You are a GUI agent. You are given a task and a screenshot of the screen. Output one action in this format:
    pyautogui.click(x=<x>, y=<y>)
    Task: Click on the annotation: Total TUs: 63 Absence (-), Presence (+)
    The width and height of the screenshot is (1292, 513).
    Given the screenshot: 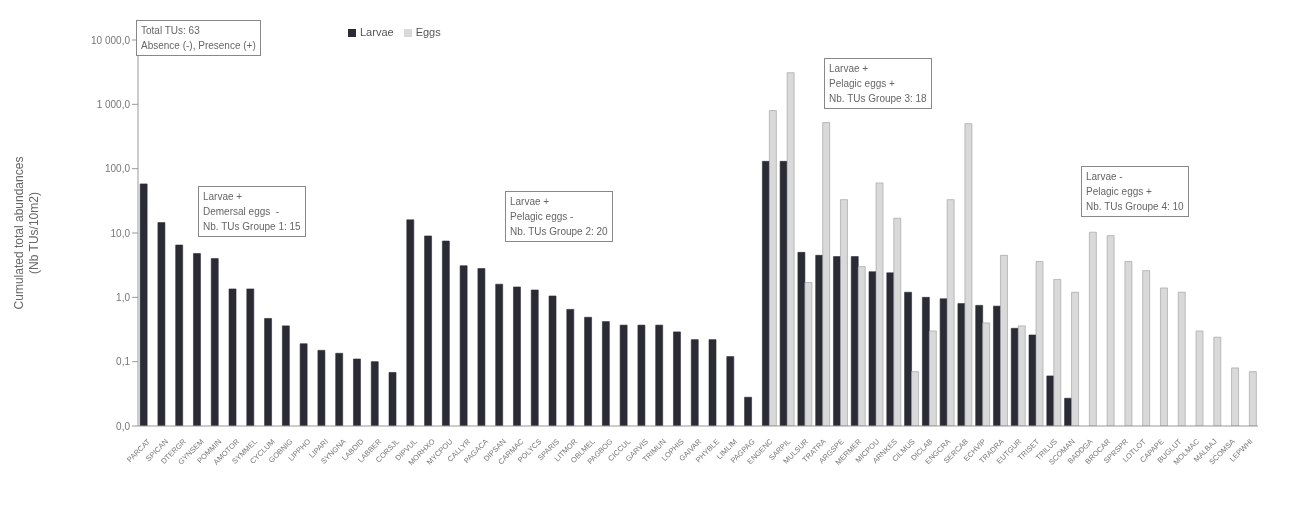 What is the action you would take?
    pyautogui.click(x=198, y=38)
    